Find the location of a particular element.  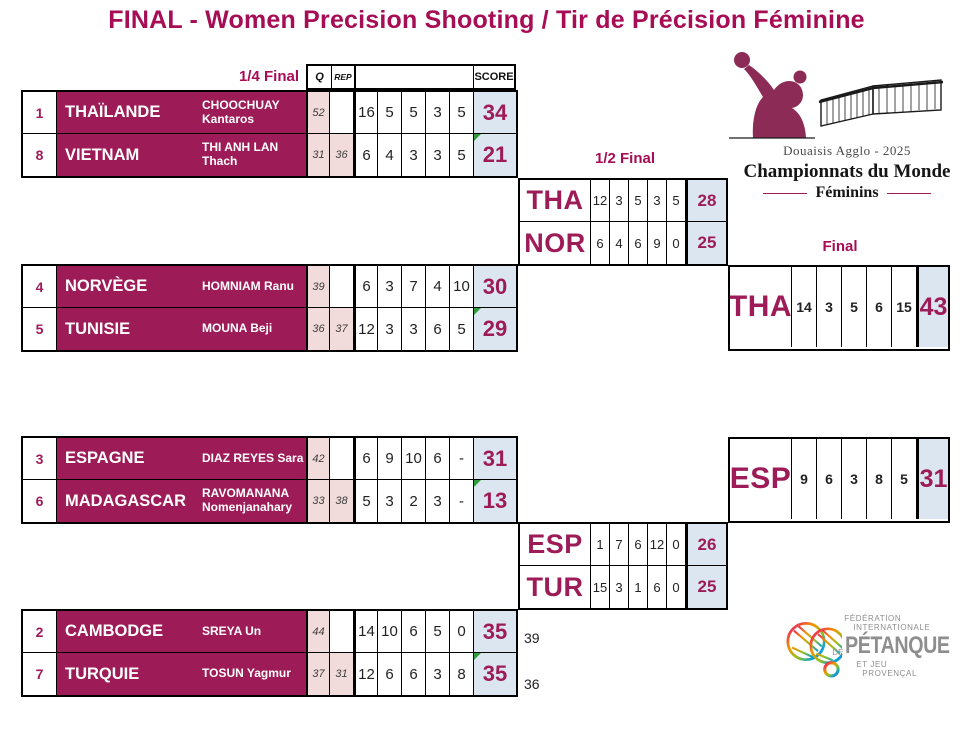

quarterfinal-label: 1/4 Final is located at coordinates (268, 76).